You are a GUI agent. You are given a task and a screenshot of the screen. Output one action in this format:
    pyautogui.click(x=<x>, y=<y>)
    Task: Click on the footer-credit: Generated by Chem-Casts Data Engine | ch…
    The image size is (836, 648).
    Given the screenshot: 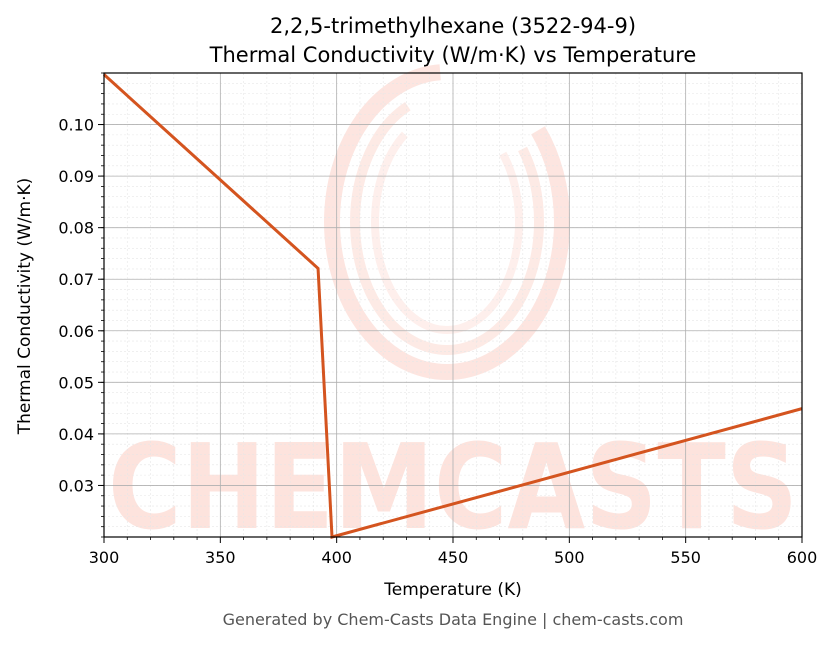 What is the action you would take?
    pyautogui.click(x=453, y=619)
    